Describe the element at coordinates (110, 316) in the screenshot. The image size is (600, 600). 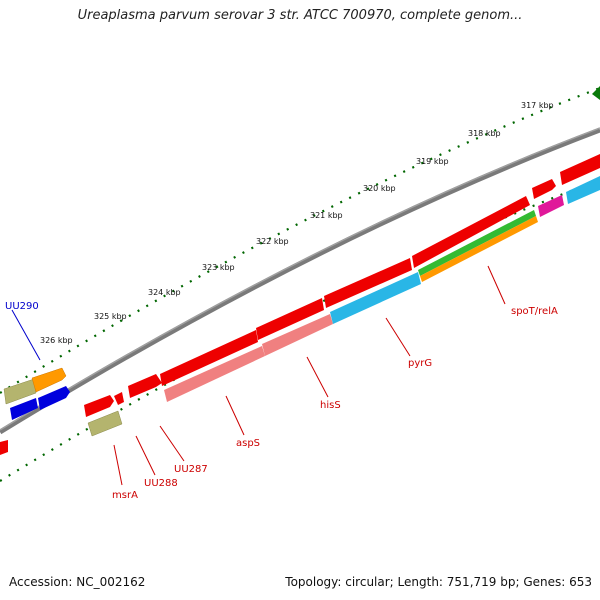
I see `ruler-label: 325 kbp` at that location.